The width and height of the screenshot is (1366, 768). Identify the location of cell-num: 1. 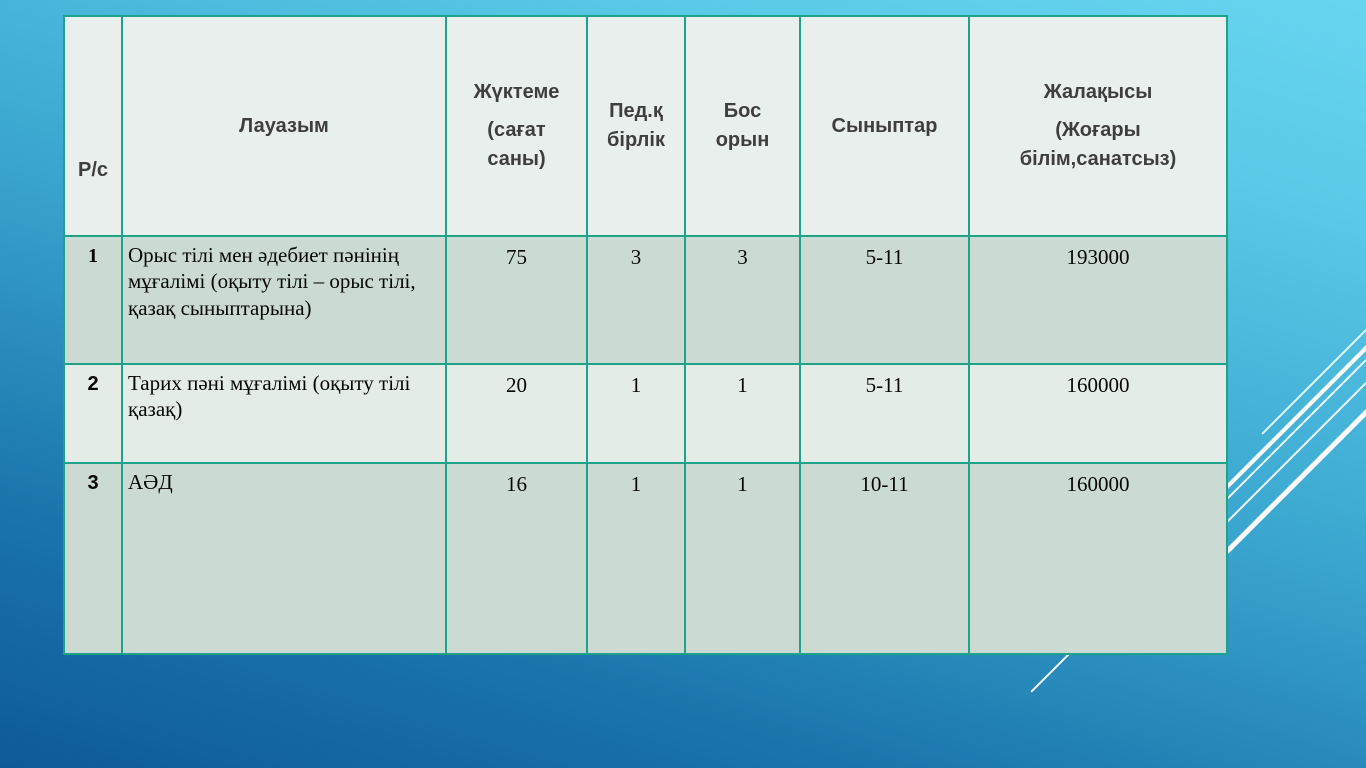
(93, 300).